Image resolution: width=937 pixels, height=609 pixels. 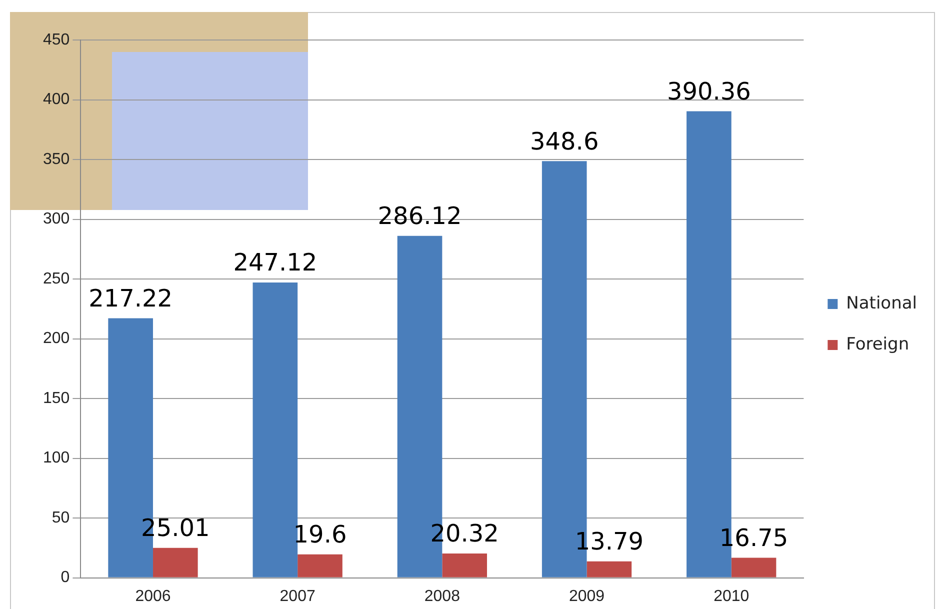 What do you see at coordinates (56, 39) in the screenshot?
I see `y-tick-label: 450` at bounding box center [56, 39].